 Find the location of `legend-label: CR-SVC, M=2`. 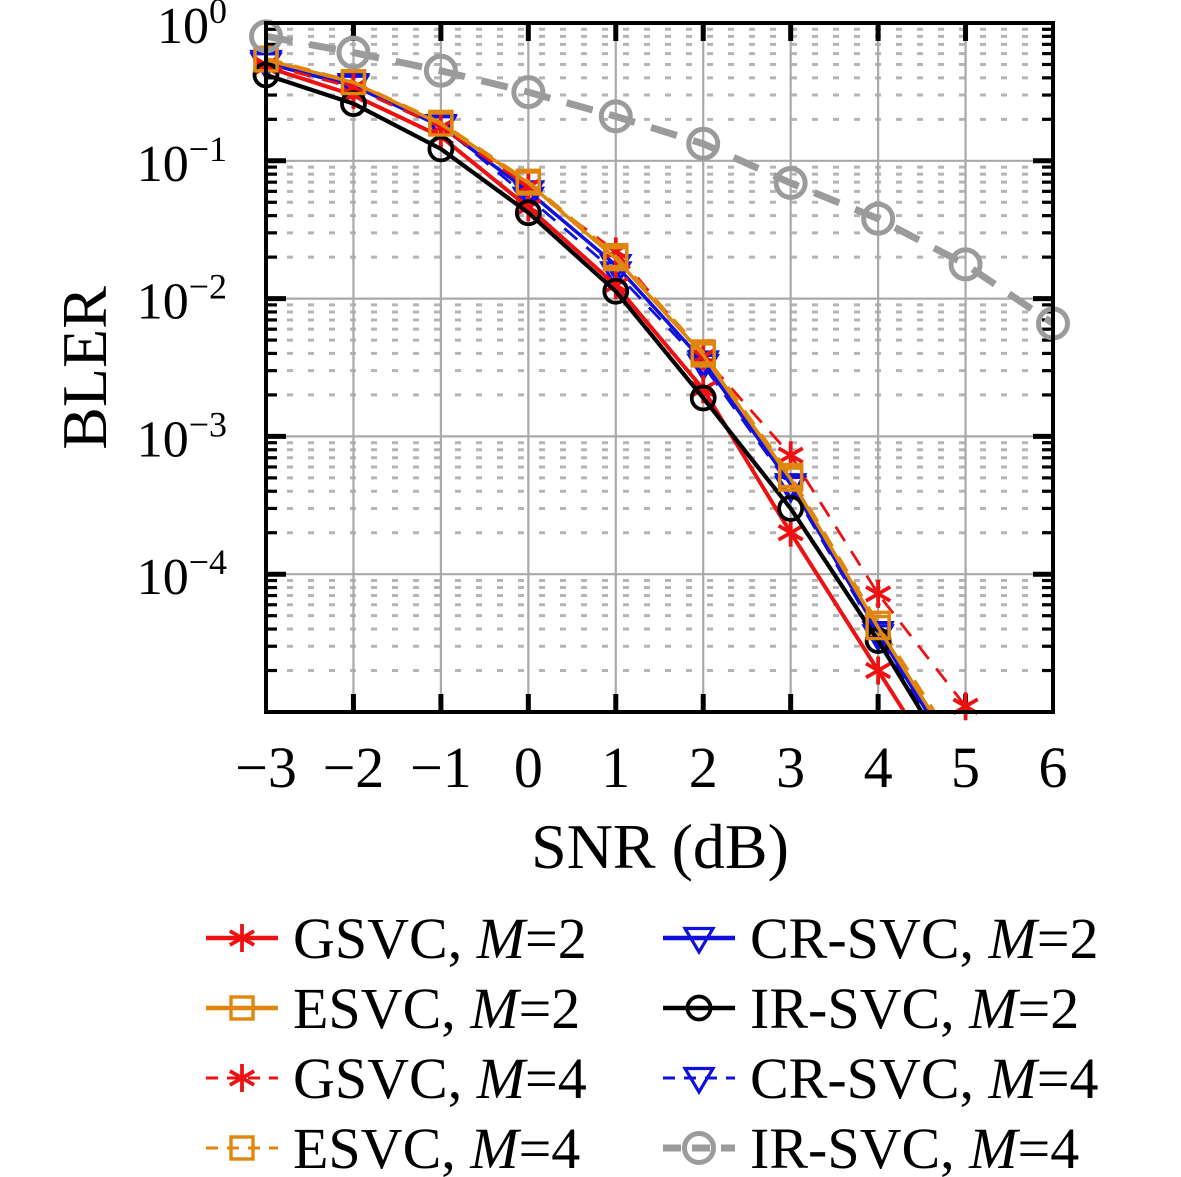

legend-label: CR-SVC, M=2 is located at coordinates (924, 938).